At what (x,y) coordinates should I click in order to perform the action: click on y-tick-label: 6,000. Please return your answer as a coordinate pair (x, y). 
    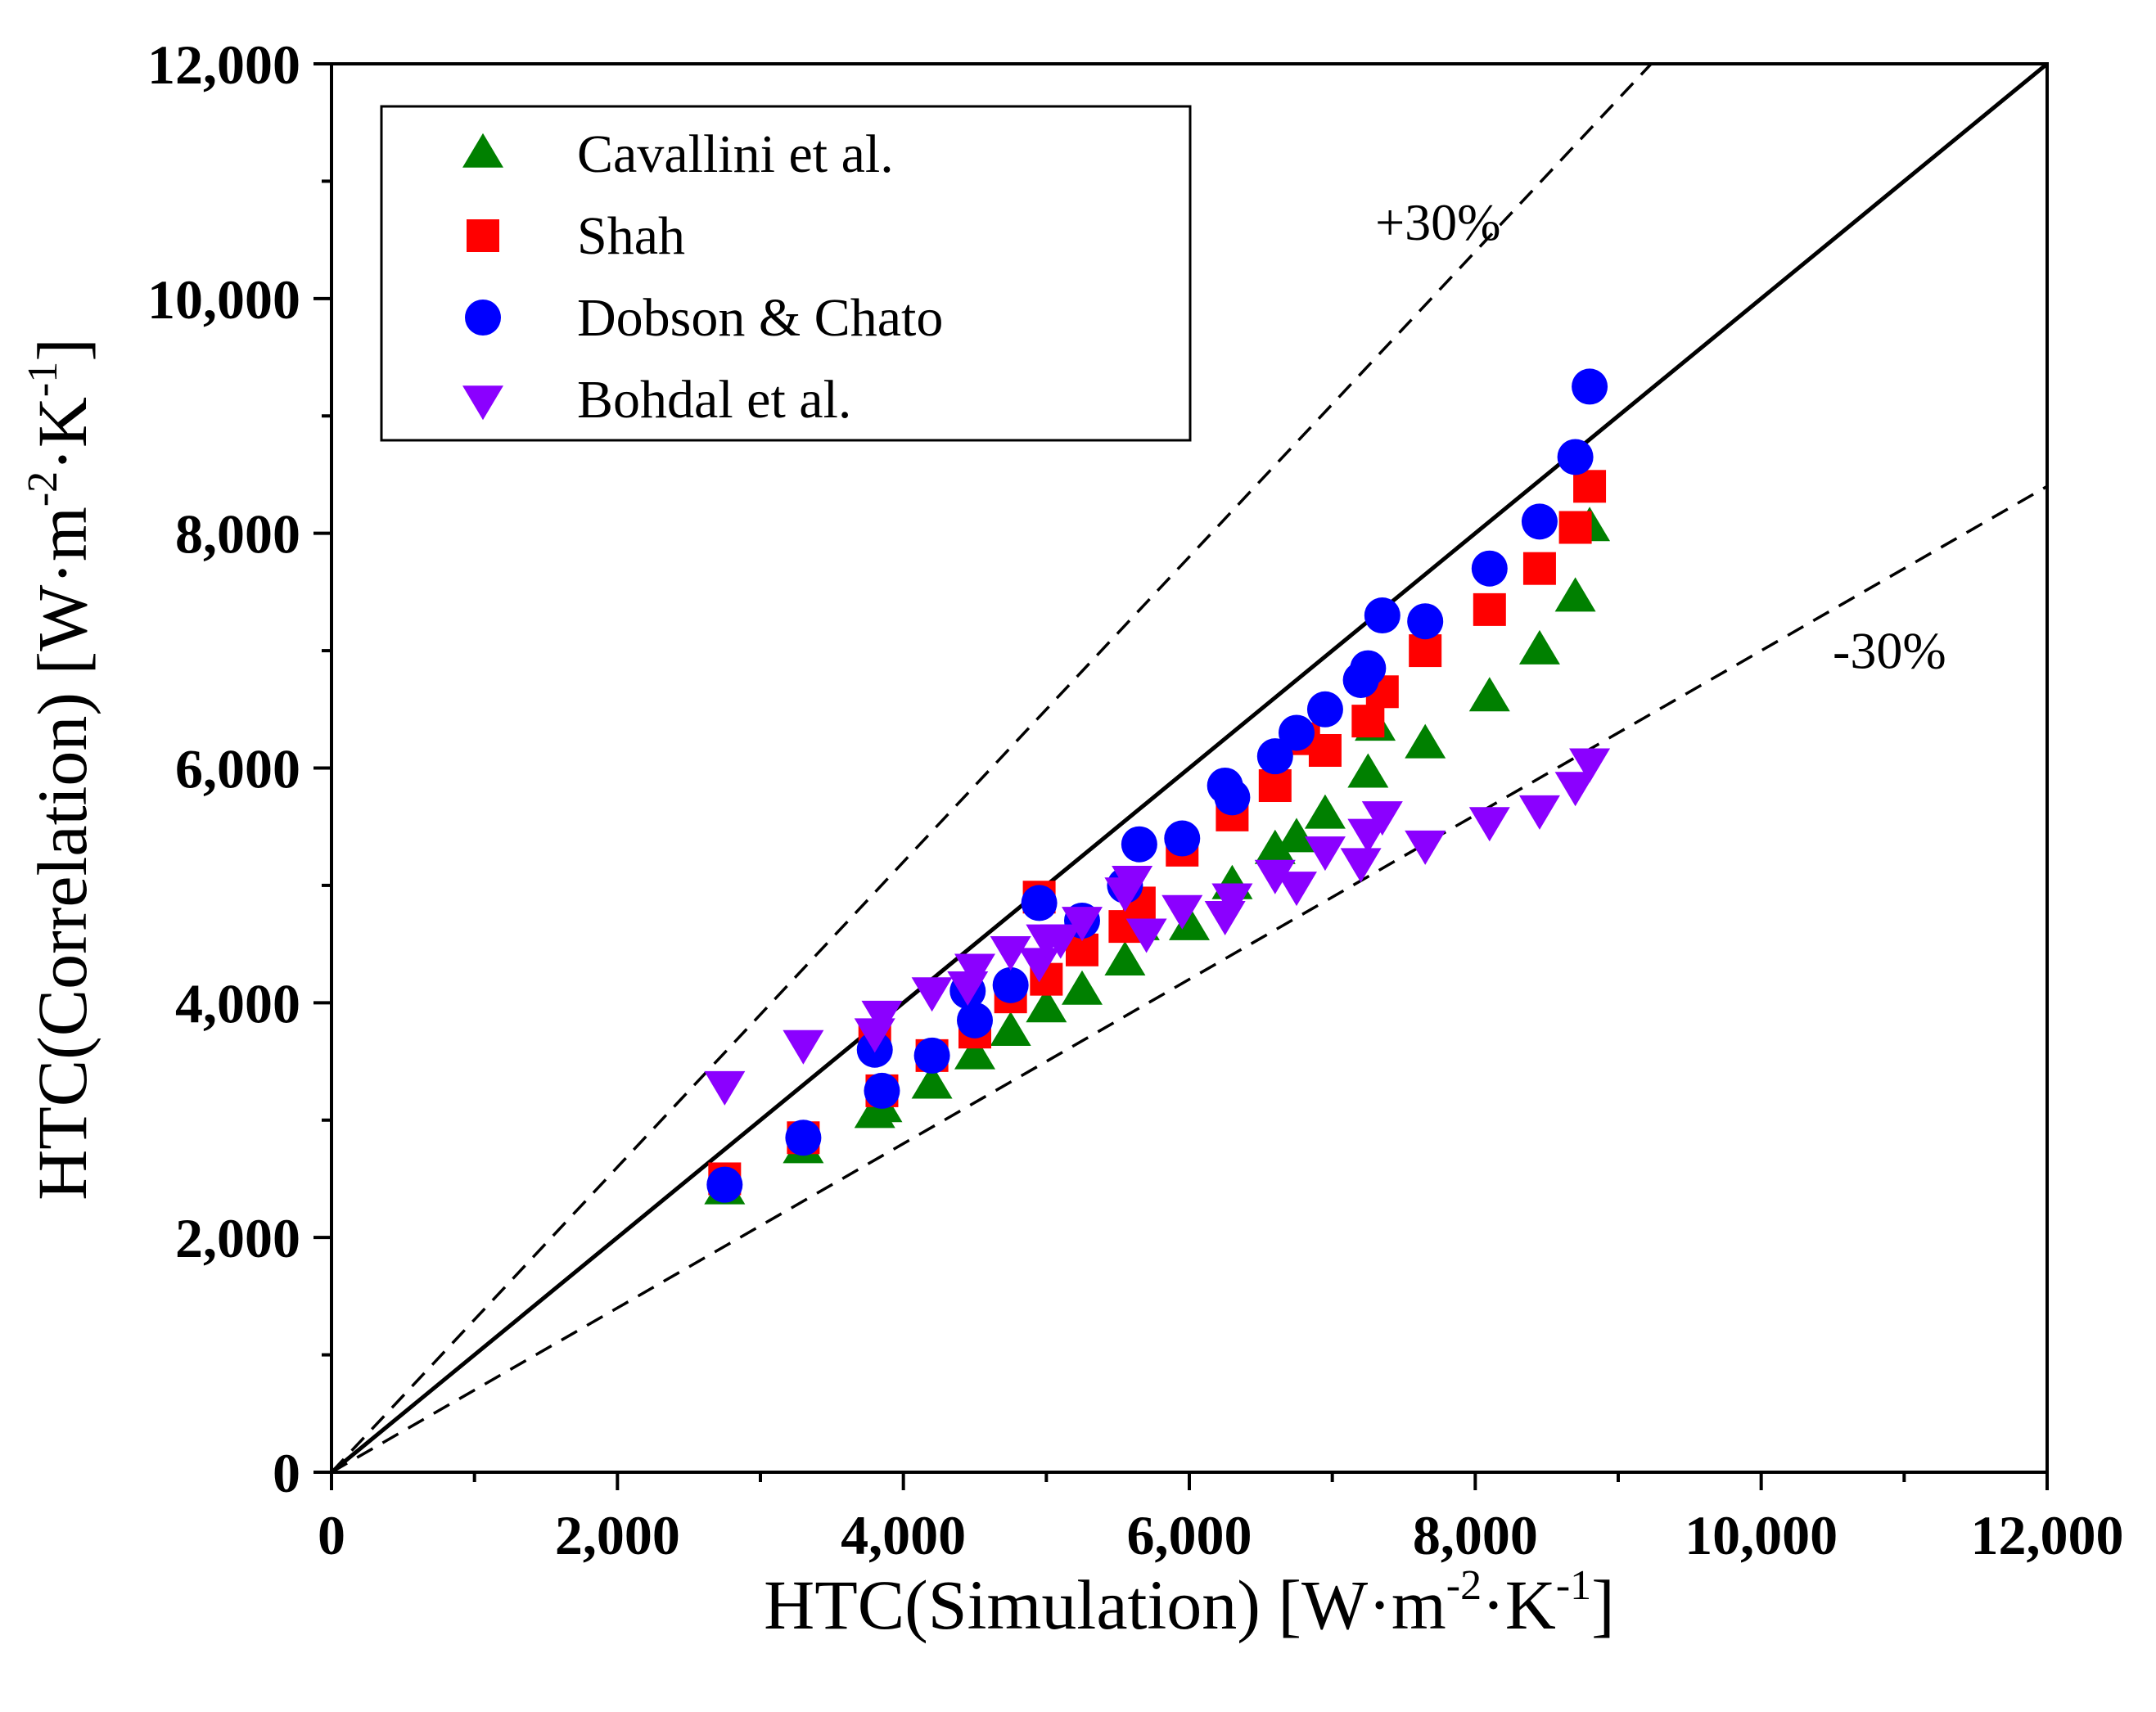
    Looking at the image, I should click on (237, 769).